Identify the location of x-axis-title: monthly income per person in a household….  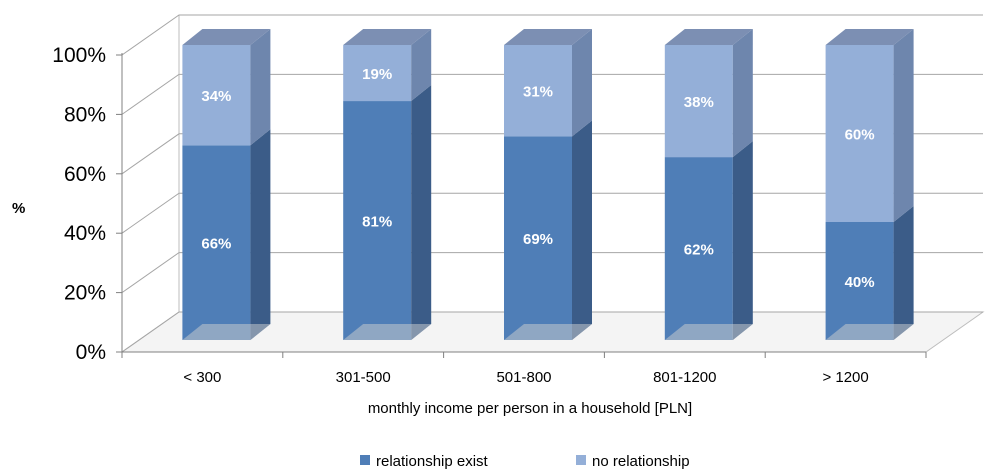
(530, 408).